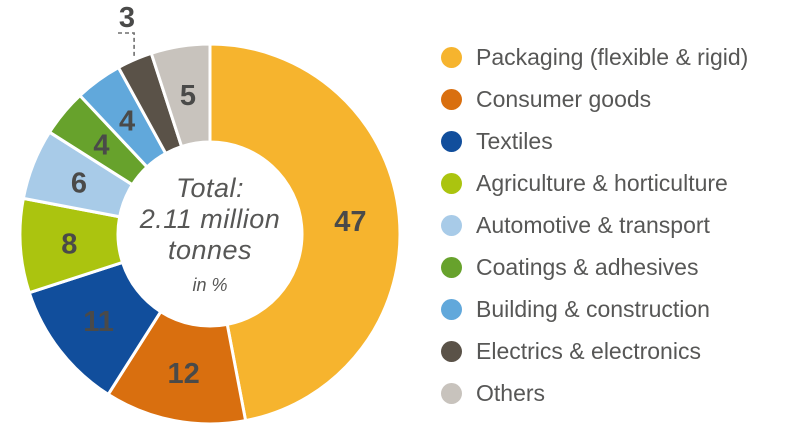  I want to click on center-label-note: in %, so click(210, 285).